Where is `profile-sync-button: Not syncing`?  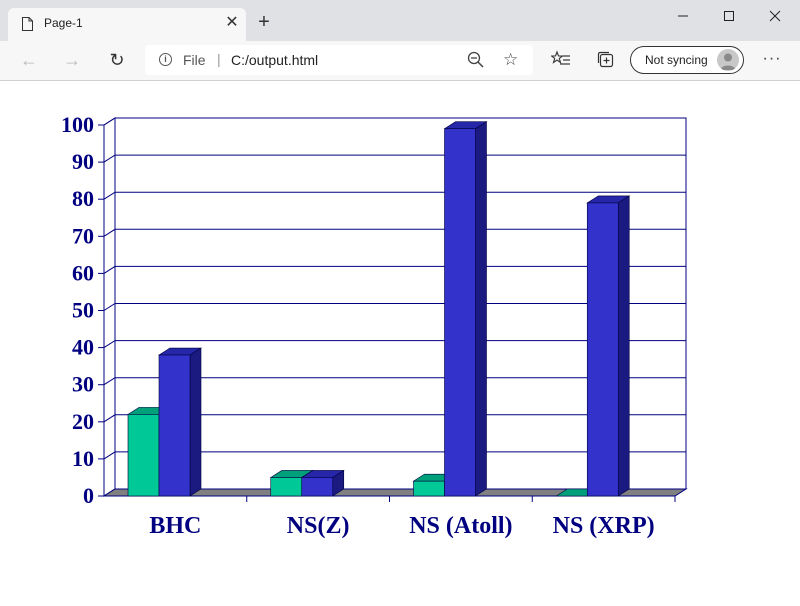 profile-sync-button: Not syncing is located at coordinates (687, 60).